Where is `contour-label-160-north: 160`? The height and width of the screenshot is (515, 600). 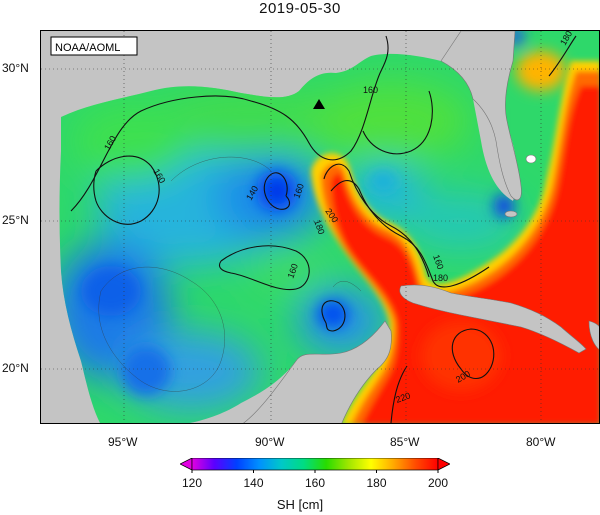
contour-label-160-north: 160 is located at coordinates (370, 90).